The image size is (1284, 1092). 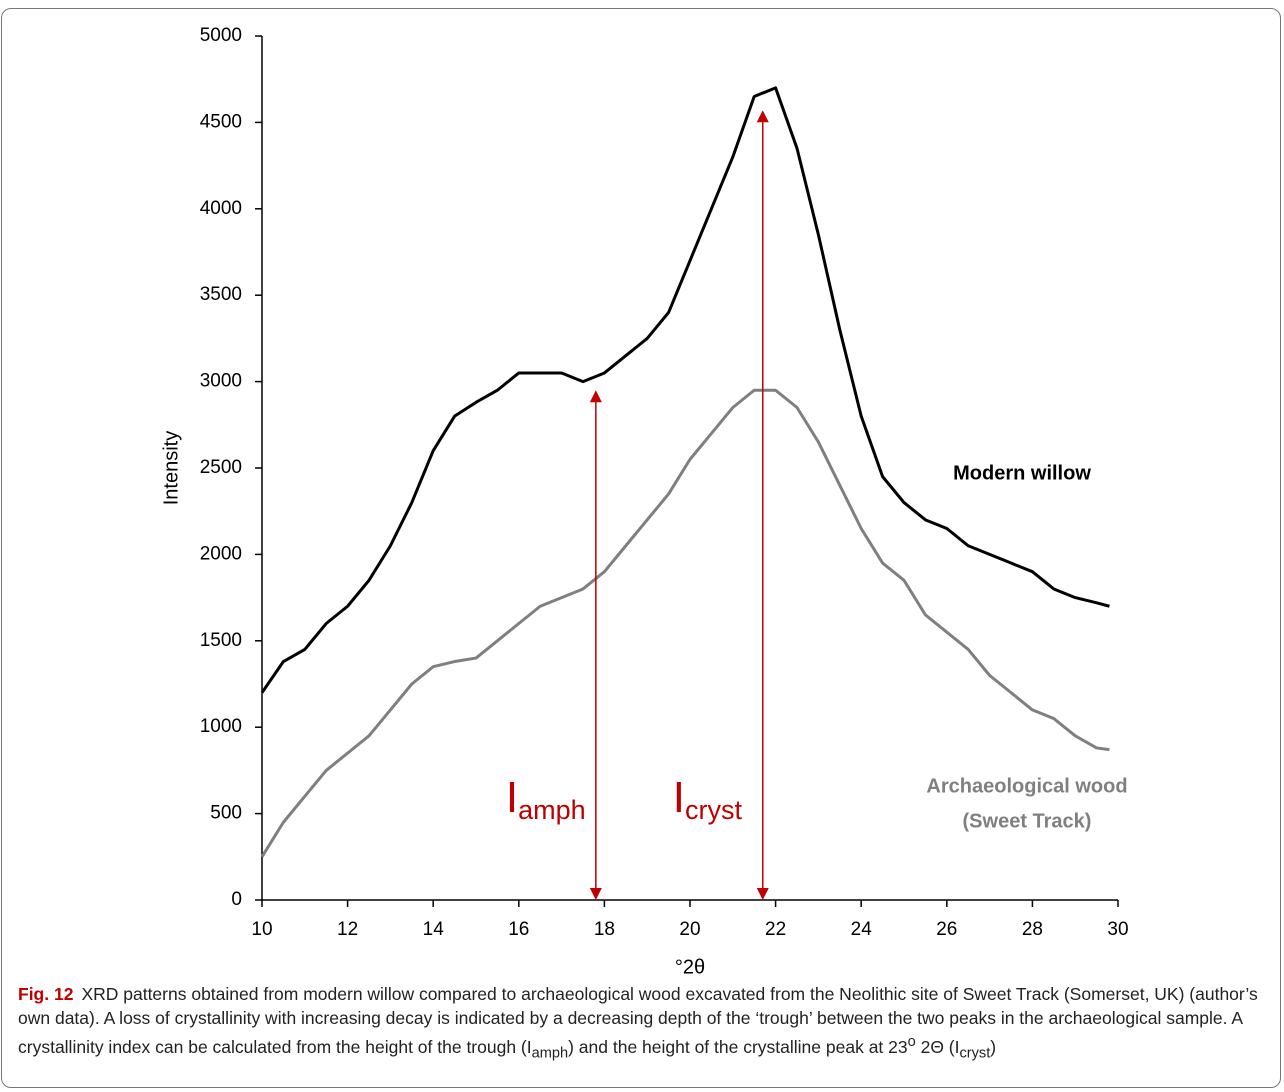 I want to click on arrow-label-sub: amph, so click(x=552, y=810).